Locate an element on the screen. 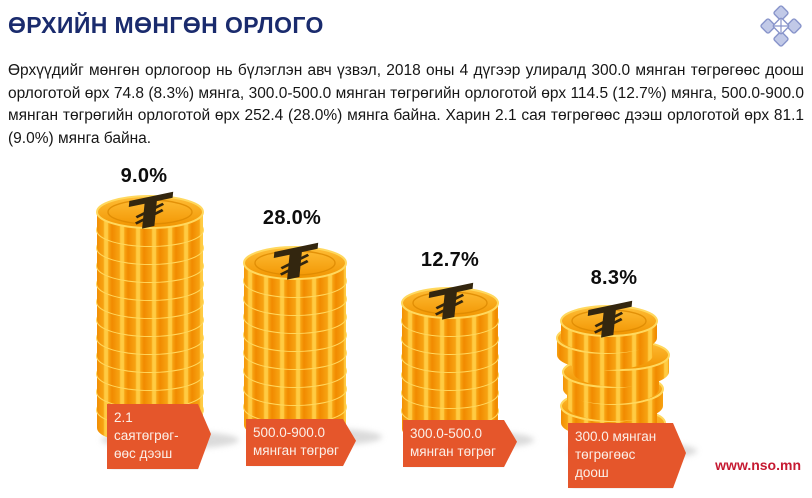  category-label: 300.0-500.0 мянган төгрөг is located at coordinates (460, 443).